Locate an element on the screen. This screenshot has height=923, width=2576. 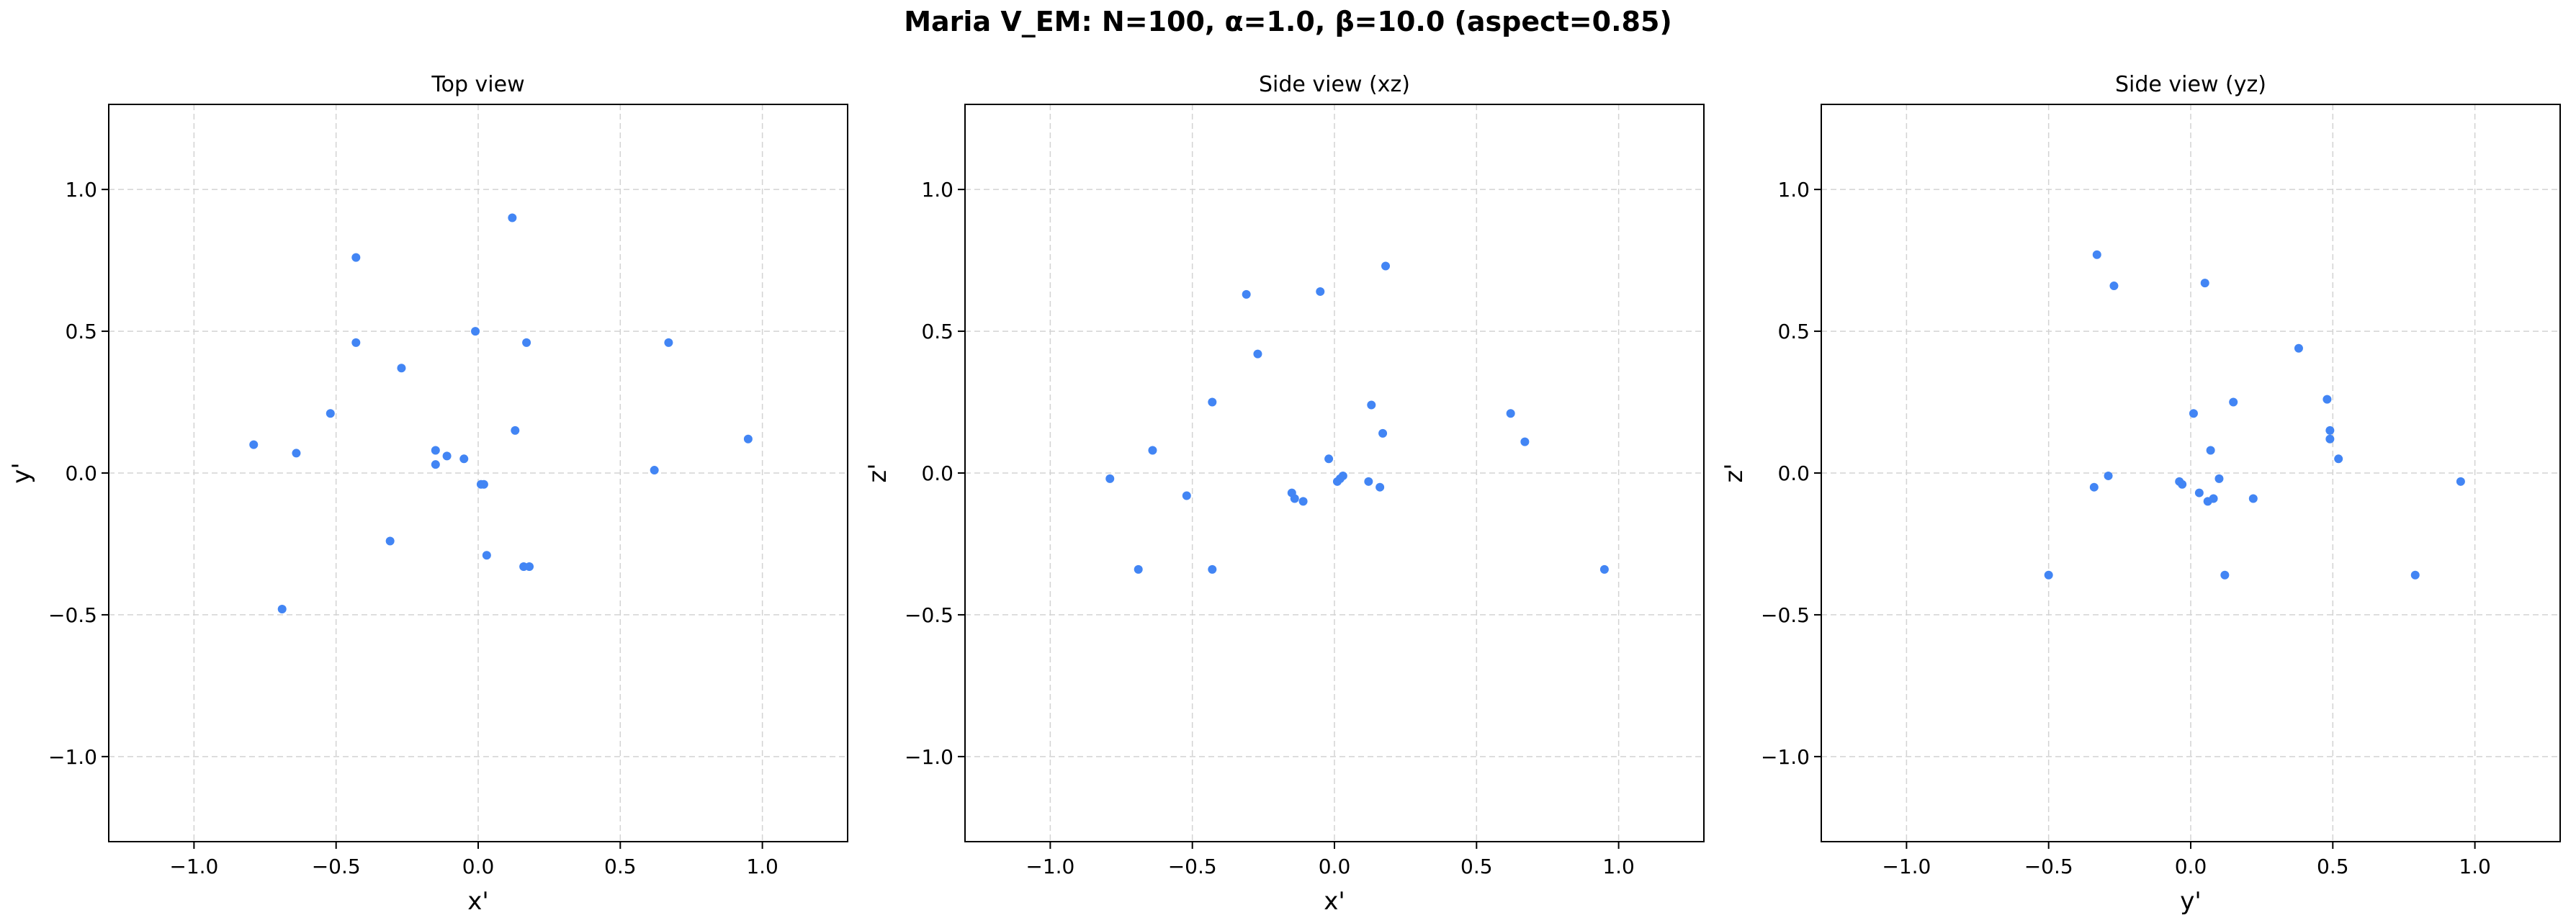
y-tick-label: 0.0 is located at coordinates (81, 473).